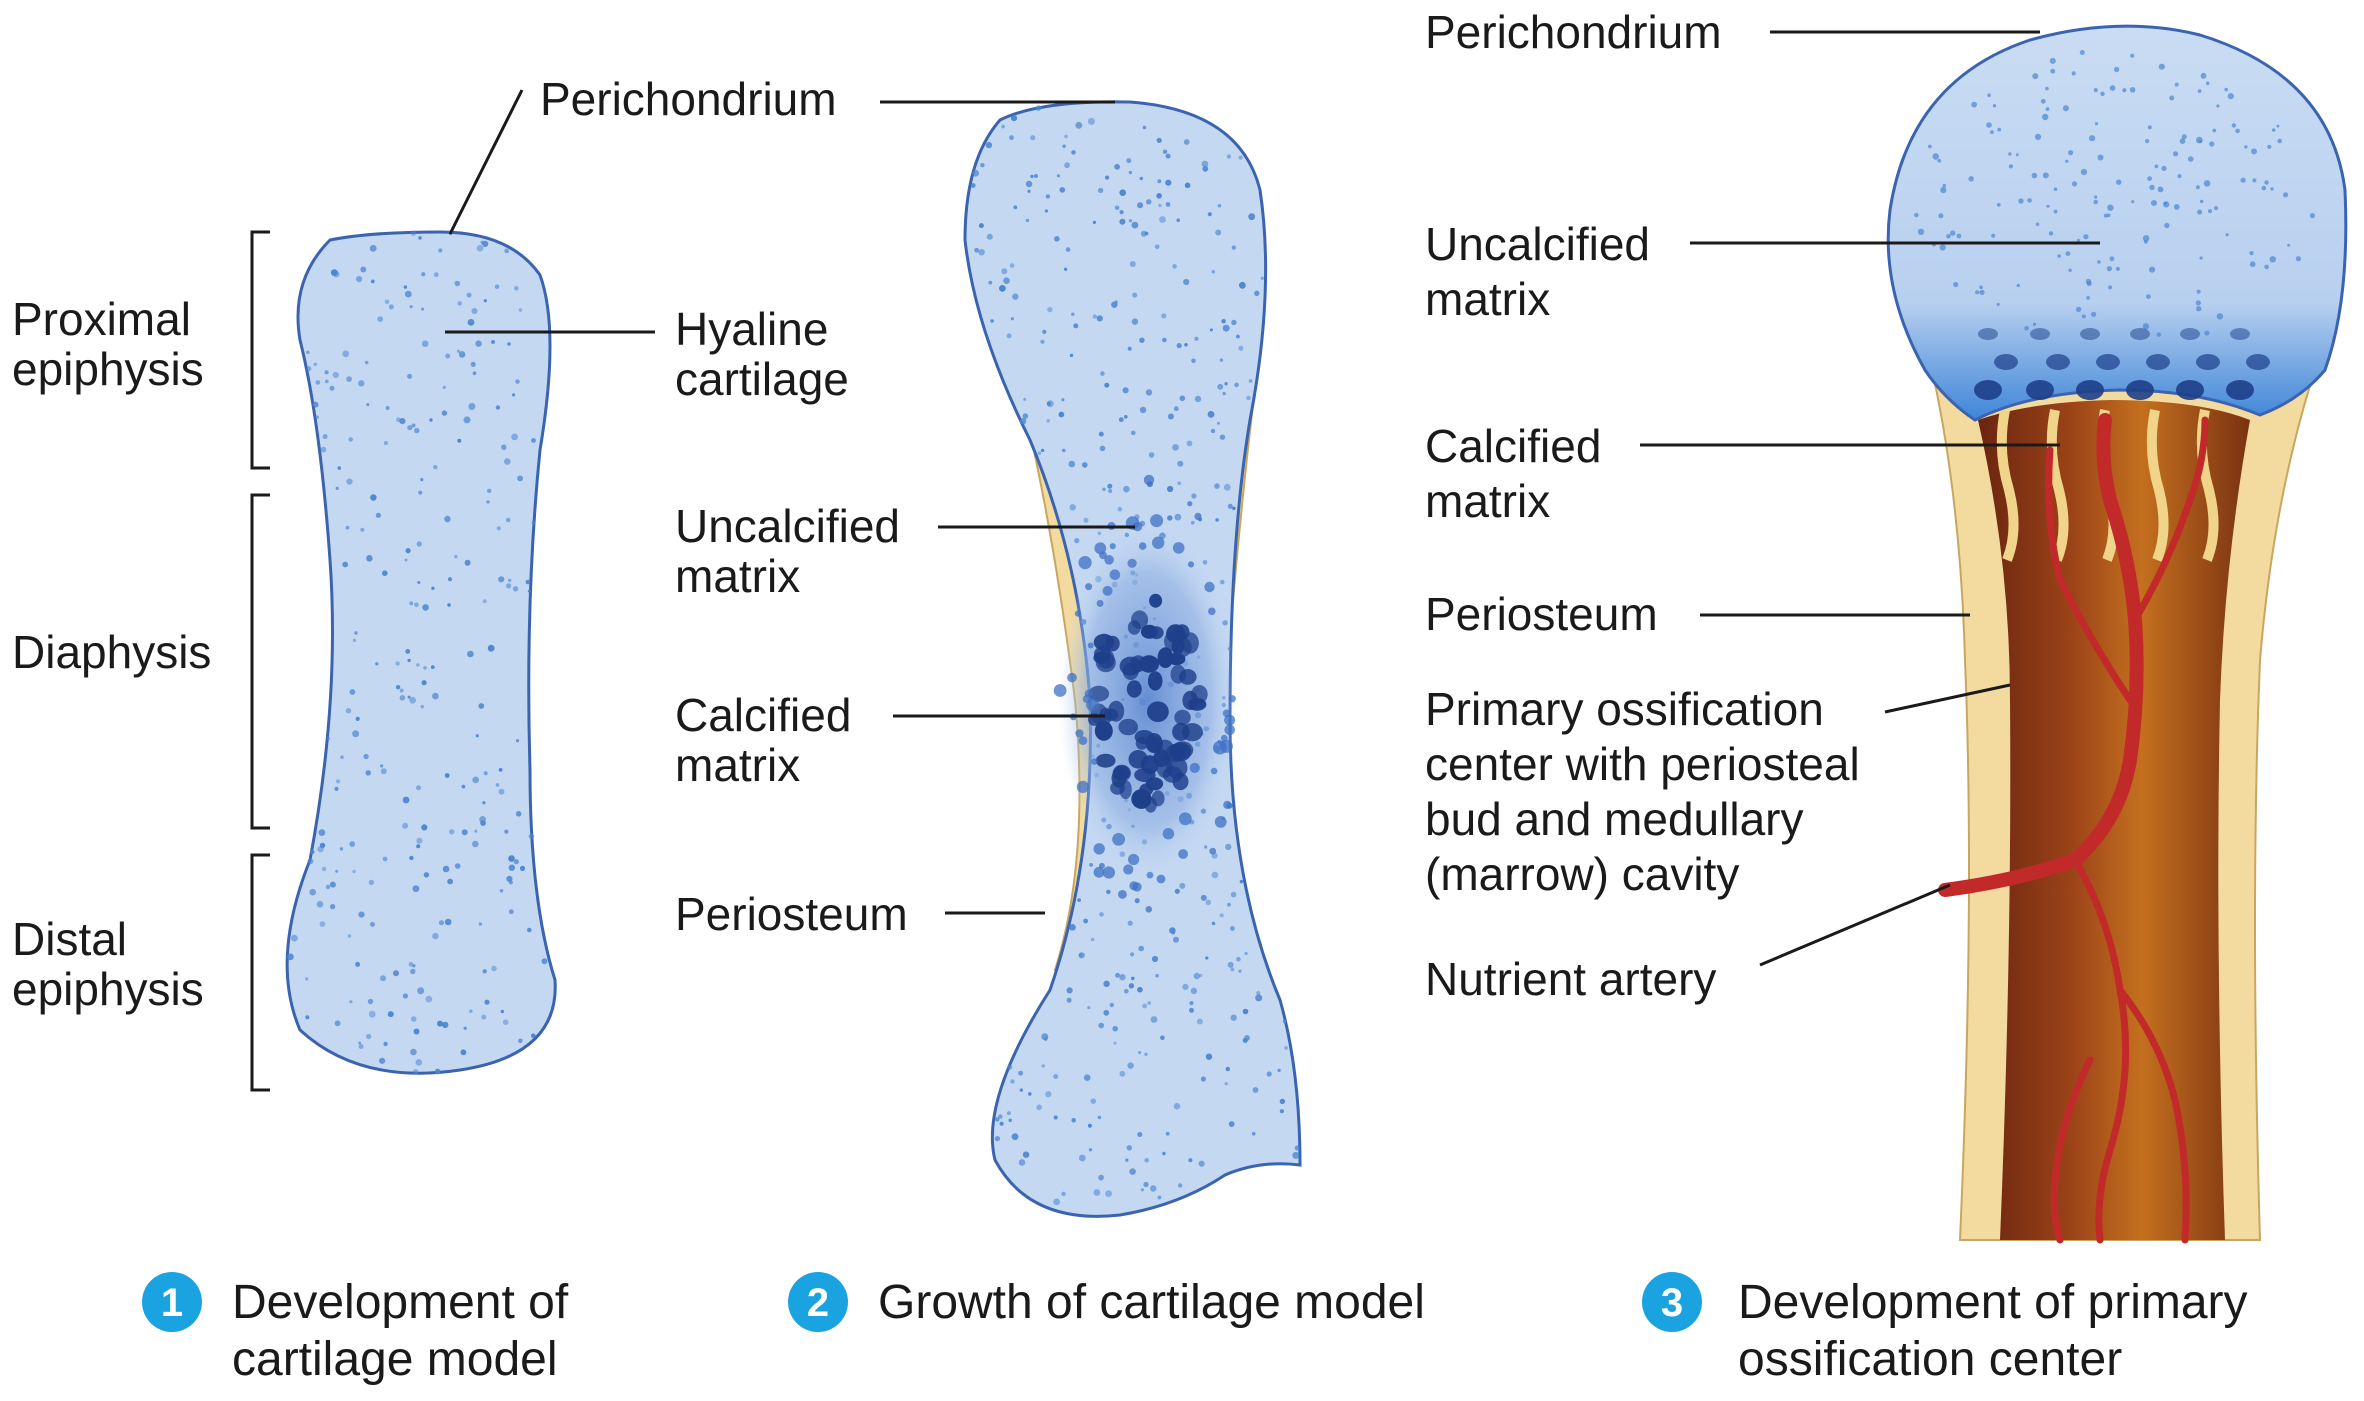 Image resolution: width=2364 pixels, height=1401 pixels. Describe the element at coordinates (1672, 1303) in the screenshot. I see `step-number-3: 3` at that location.